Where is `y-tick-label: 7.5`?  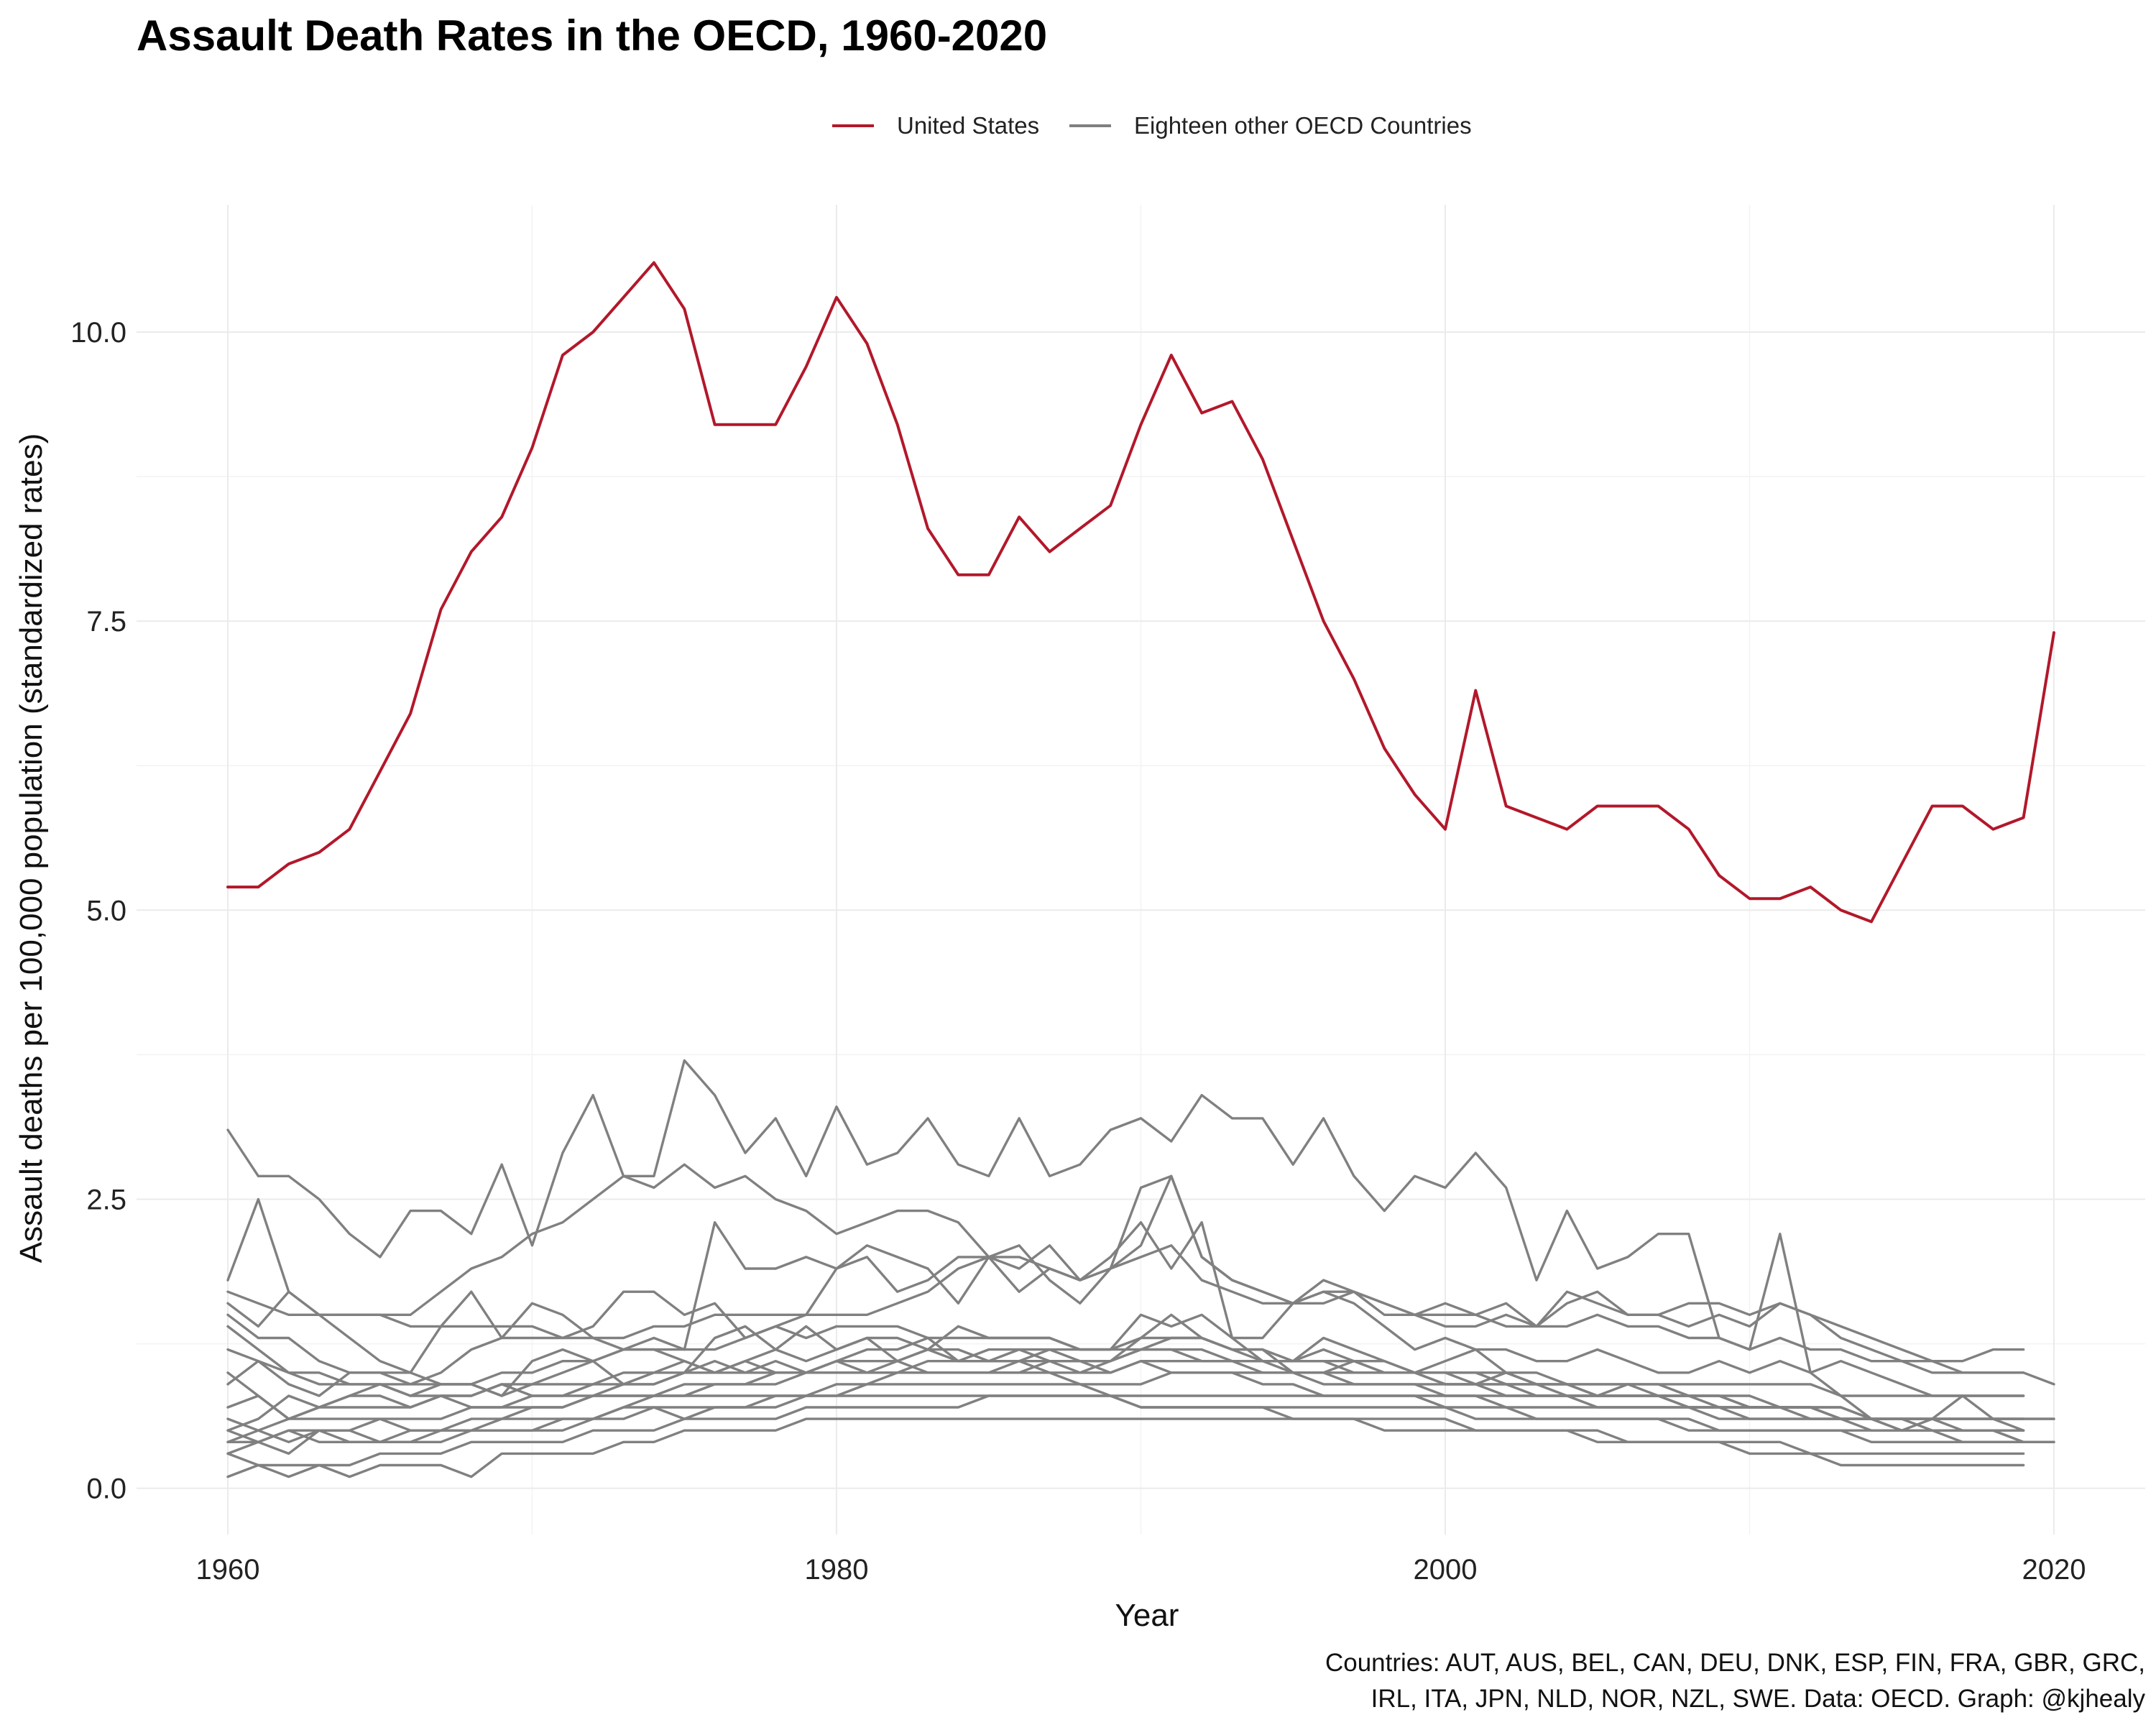 y-tick-label: 7.5 is located at coordinates (106, 622).